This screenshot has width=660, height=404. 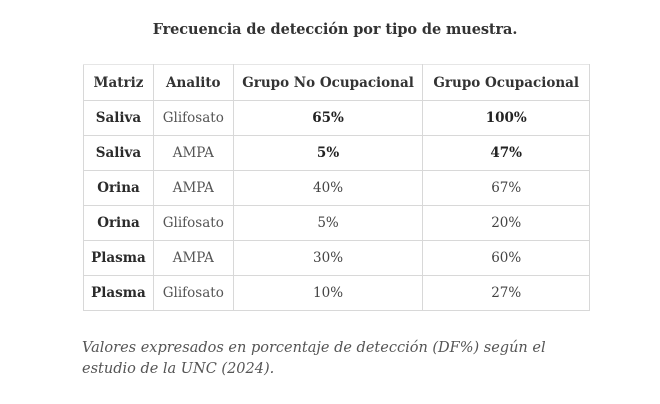 I want to click on header-ocupacional: Grupo Ocupacional, so click(x=506, y=82).